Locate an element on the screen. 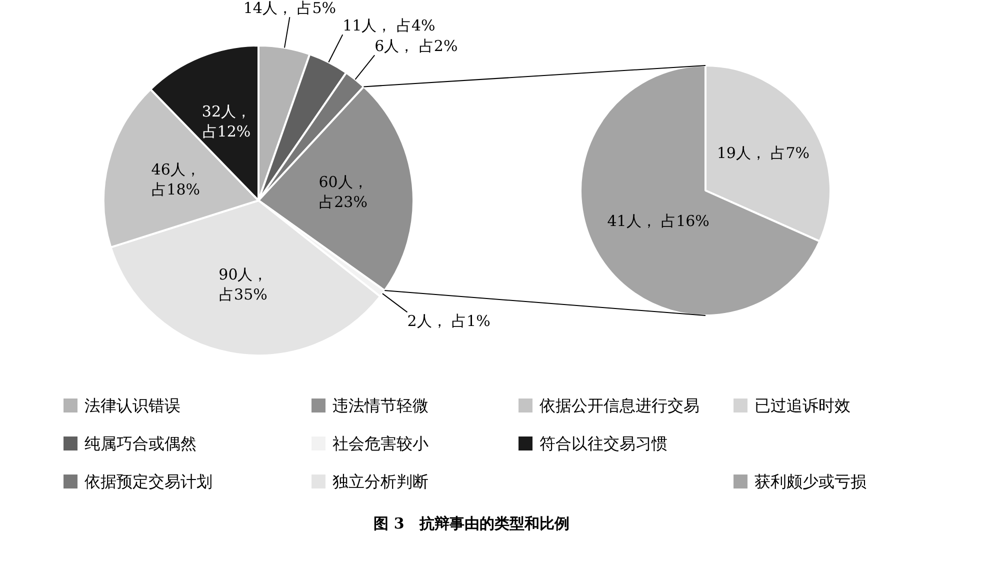 The width and height of the screenshot is (982, 572). legend-label: 依据公开信息进行交易 is located at coordinates (620, 405).